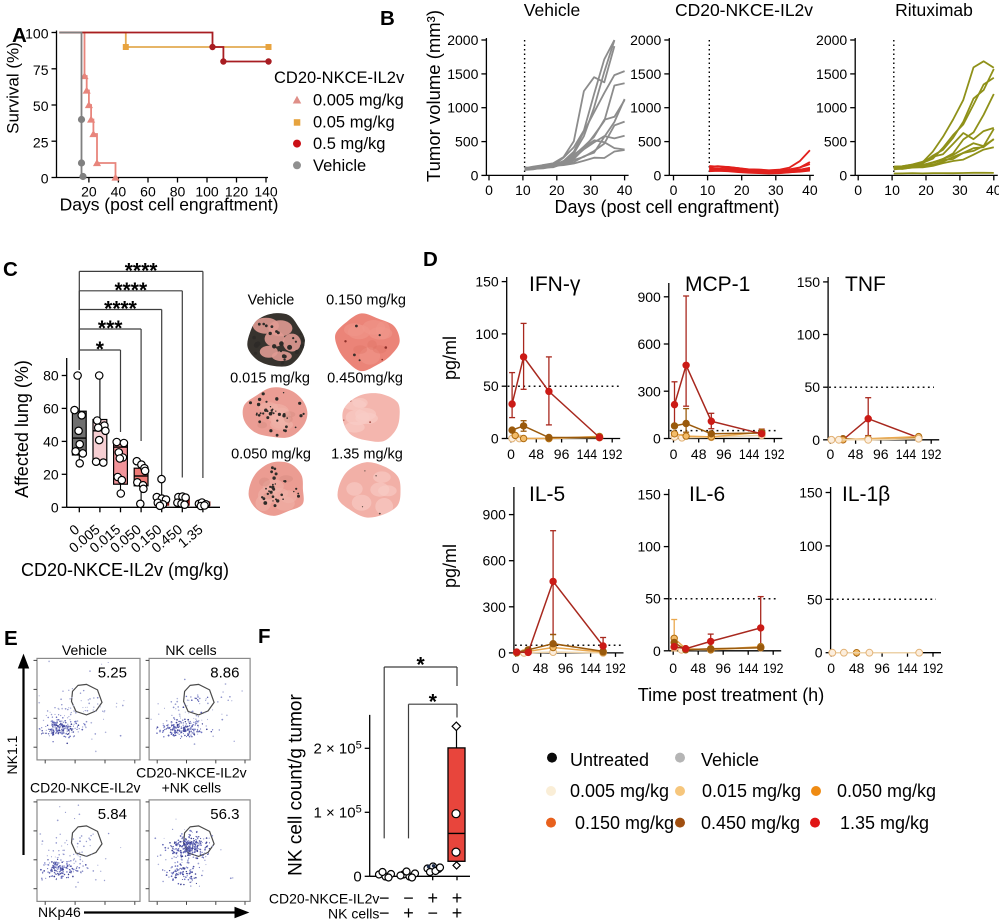  Describe the element at coordinates (708, 190) in the screenshot. I see `svg-text: 10` at that location.